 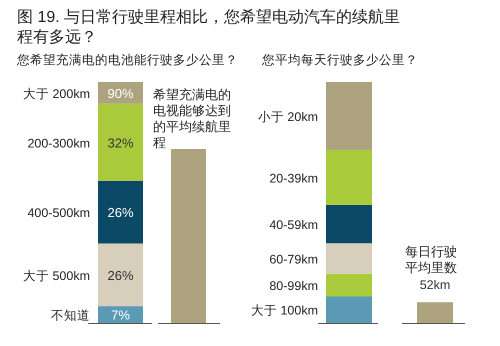 I want to click on series-label: 小于 20km, so click(x=288, y=117).